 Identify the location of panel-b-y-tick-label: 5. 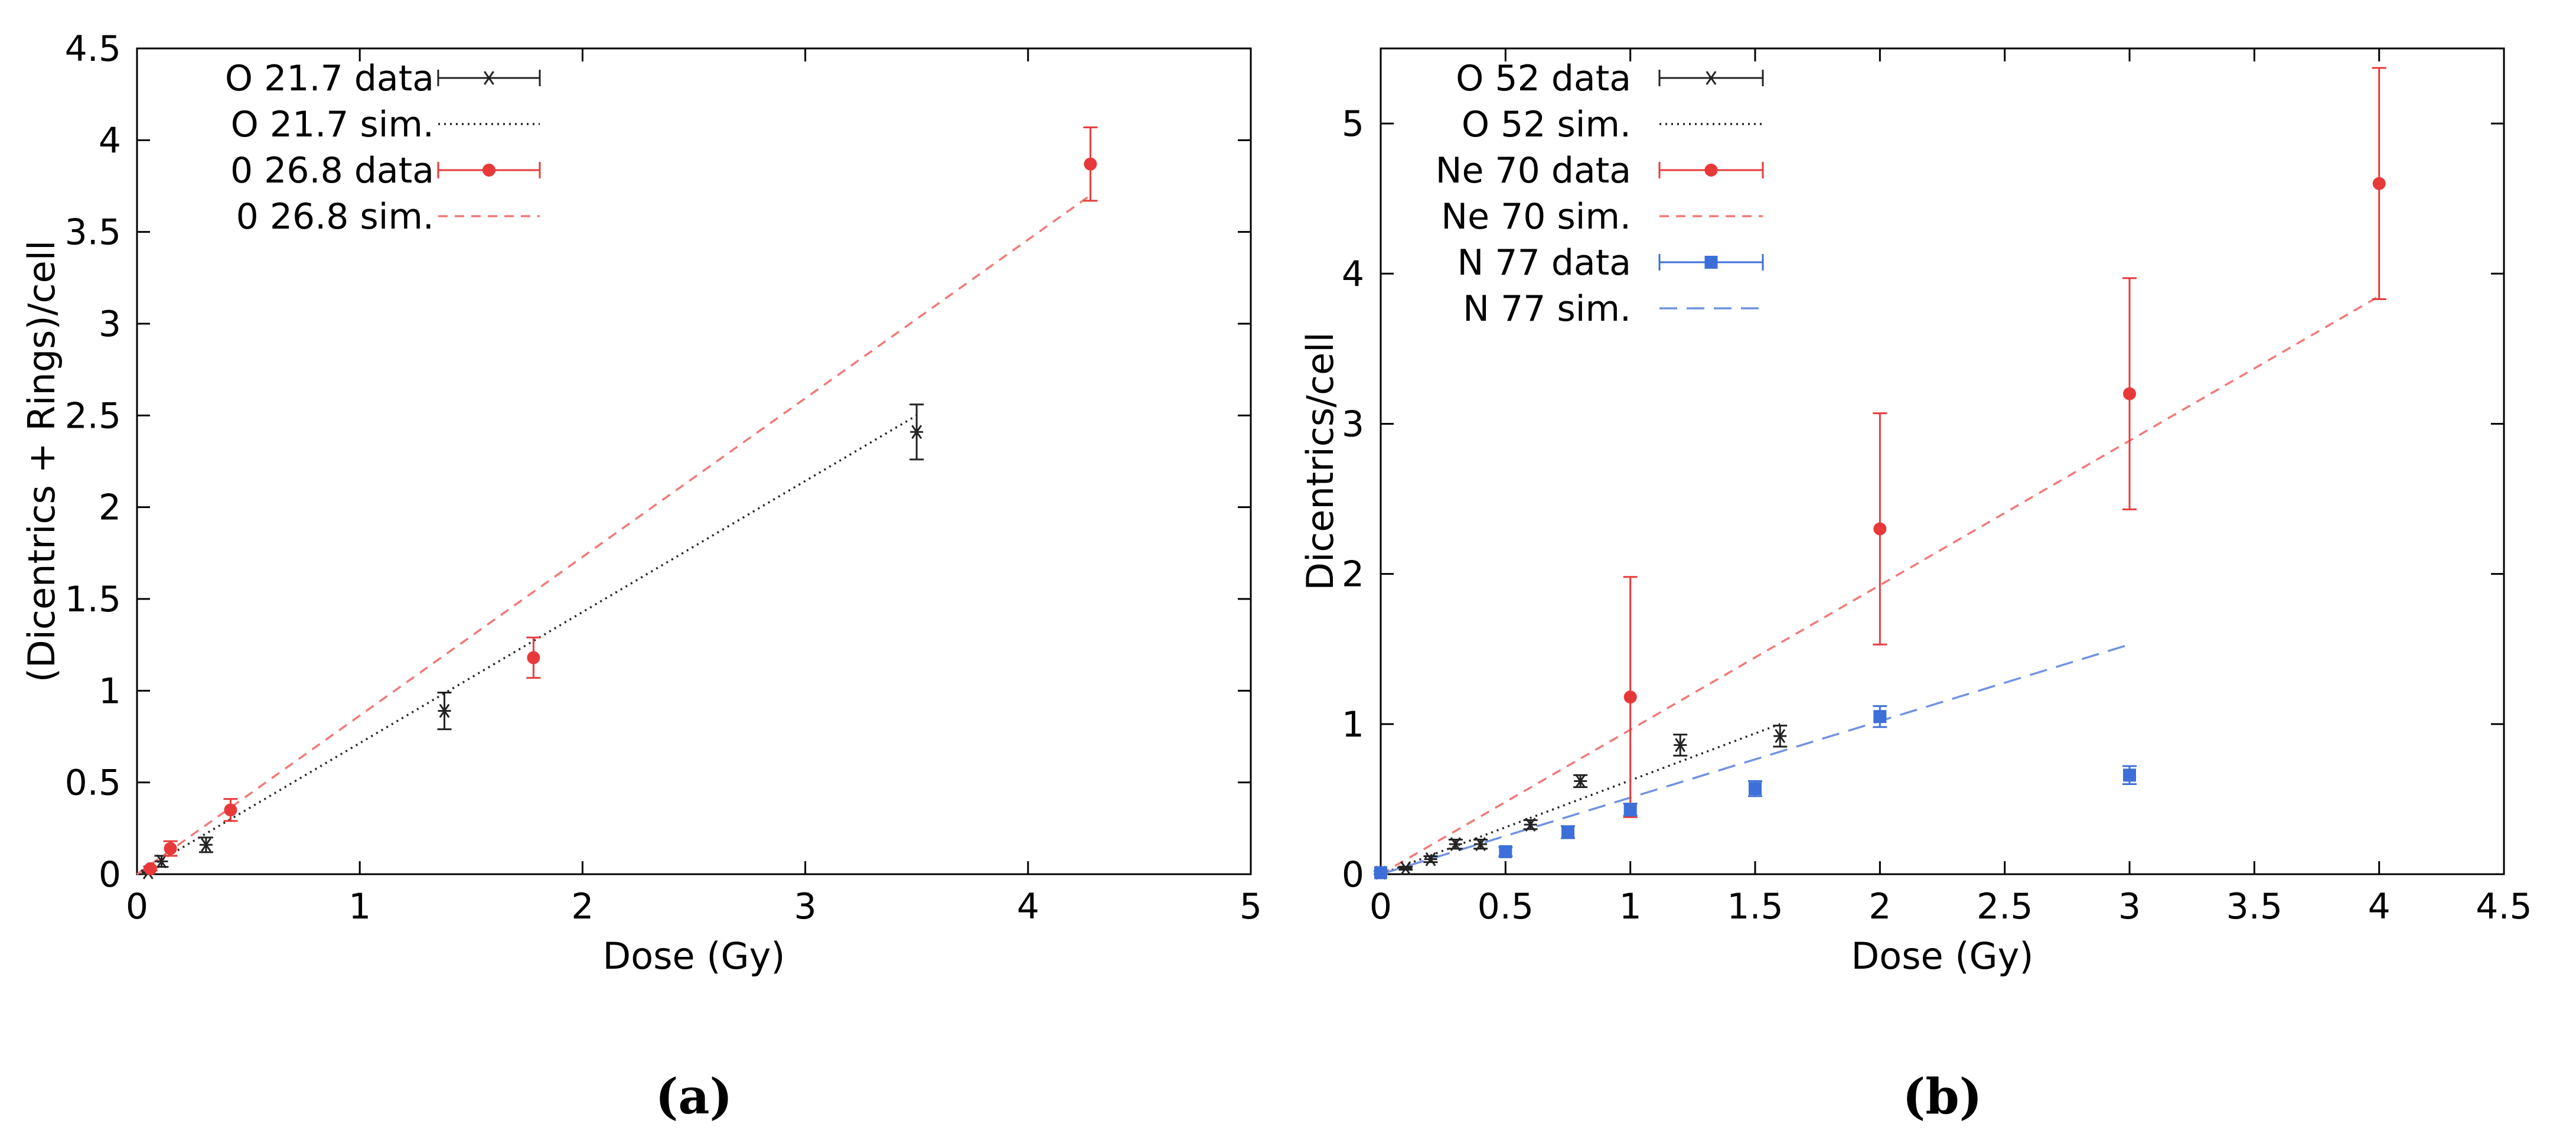
(1353, 124).